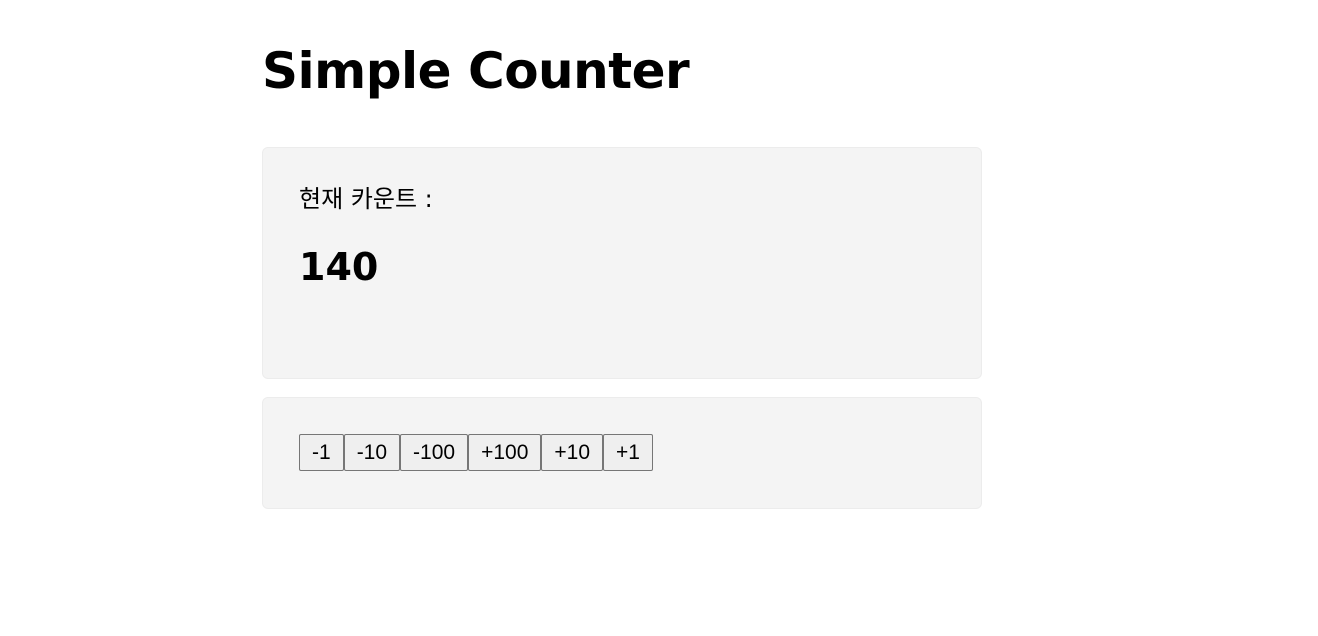 This screenshot has height=636, width=1318. What do you see at coordinates (572, 452) in the screenshot?
I see `increment-10-button: +10` at bounding box center [572, 452].